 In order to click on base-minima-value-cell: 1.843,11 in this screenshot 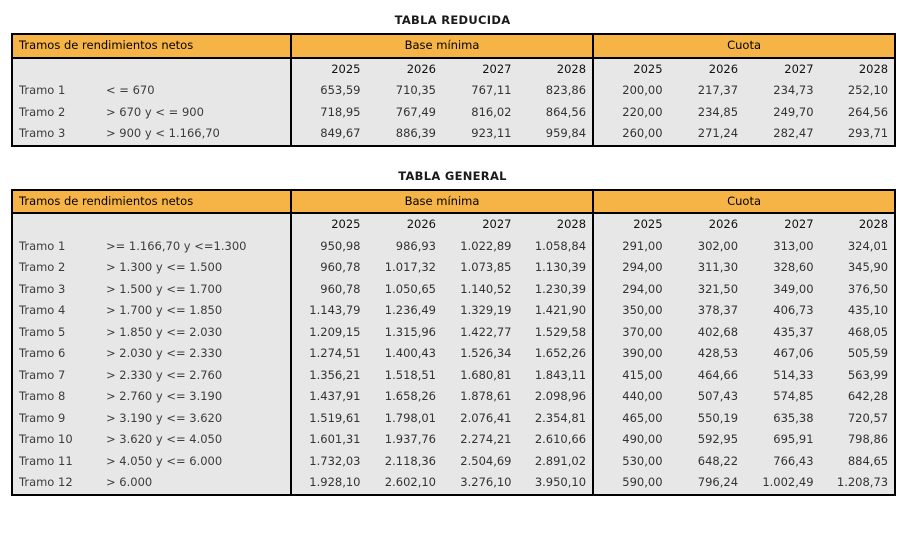, I will do `click(556, 375)`.